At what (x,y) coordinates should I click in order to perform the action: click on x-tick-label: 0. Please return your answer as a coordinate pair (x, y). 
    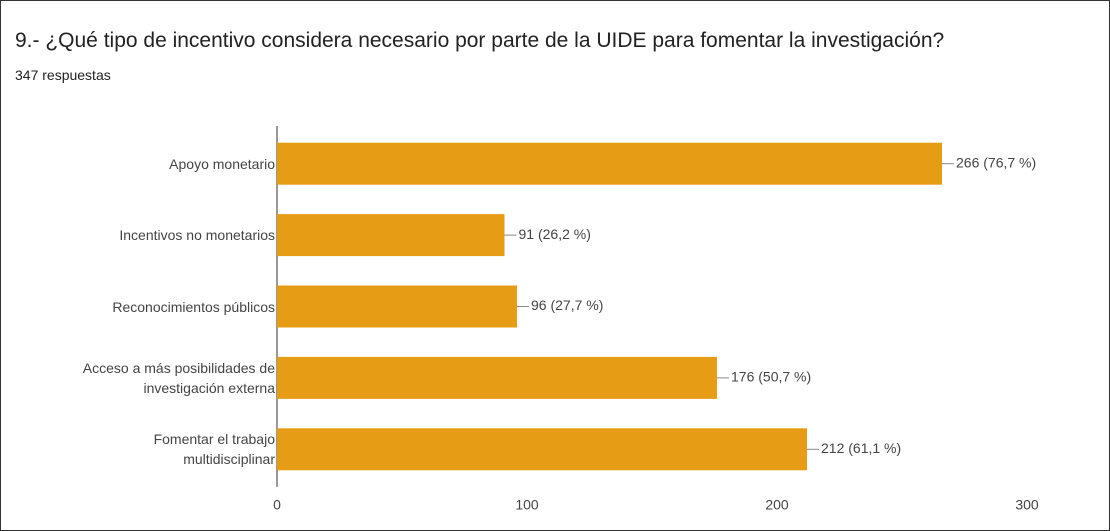
    Looking at the image, I should click on (277, 505).